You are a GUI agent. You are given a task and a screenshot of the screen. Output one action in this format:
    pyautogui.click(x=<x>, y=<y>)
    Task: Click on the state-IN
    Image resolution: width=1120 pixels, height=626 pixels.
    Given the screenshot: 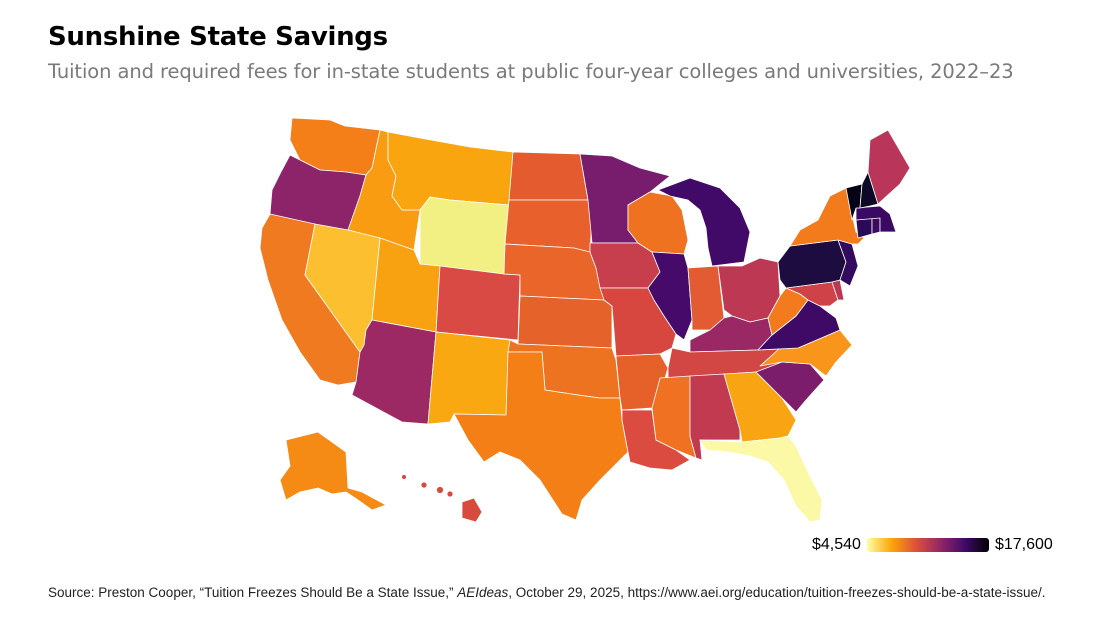 What is the action you would take?
    pyautogui.click(x=706, y=298)
    